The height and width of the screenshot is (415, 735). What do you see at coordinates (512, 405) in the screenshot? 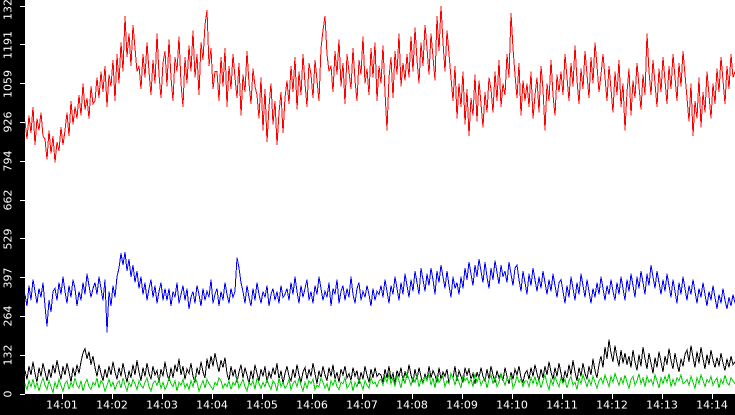
I see `x-axis-label: 14:10` at bounding box center [512, 405].